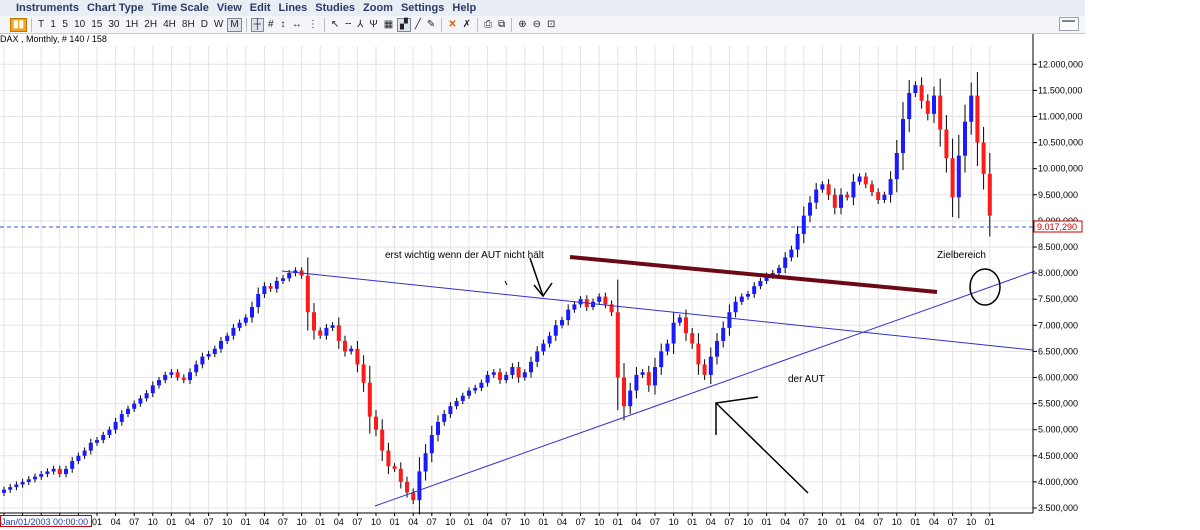 Image resolution: width=1200 pixels, height=530 pixels. Describe the element at coordinates (488, 24) in the screenshot. I see `print-icon: ⎙` at that location.